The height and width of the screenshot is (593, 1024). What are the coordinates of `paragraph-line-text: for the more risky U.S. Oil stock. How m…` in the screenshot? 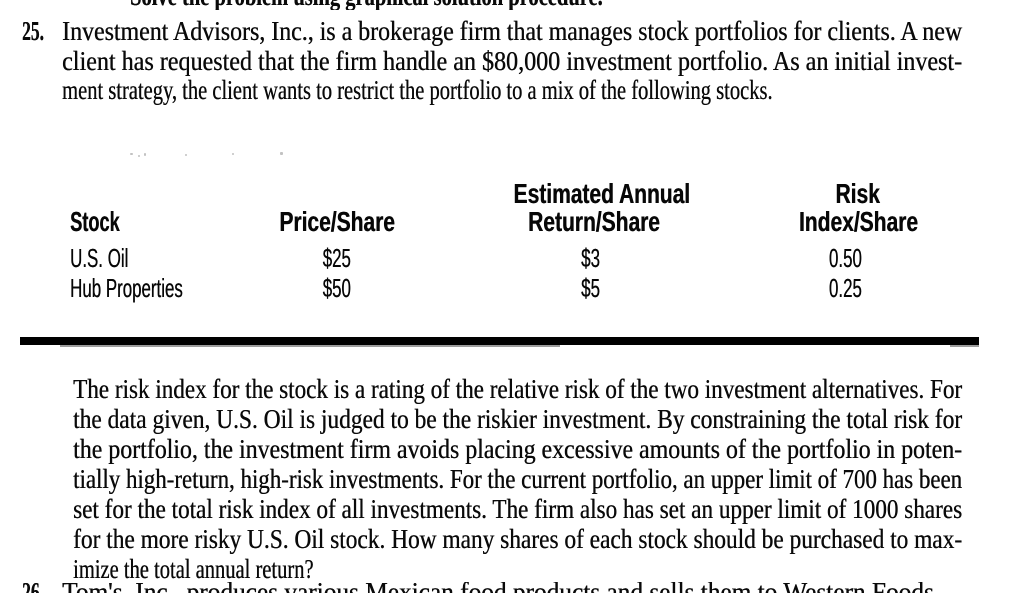 It's located at (517, 539).